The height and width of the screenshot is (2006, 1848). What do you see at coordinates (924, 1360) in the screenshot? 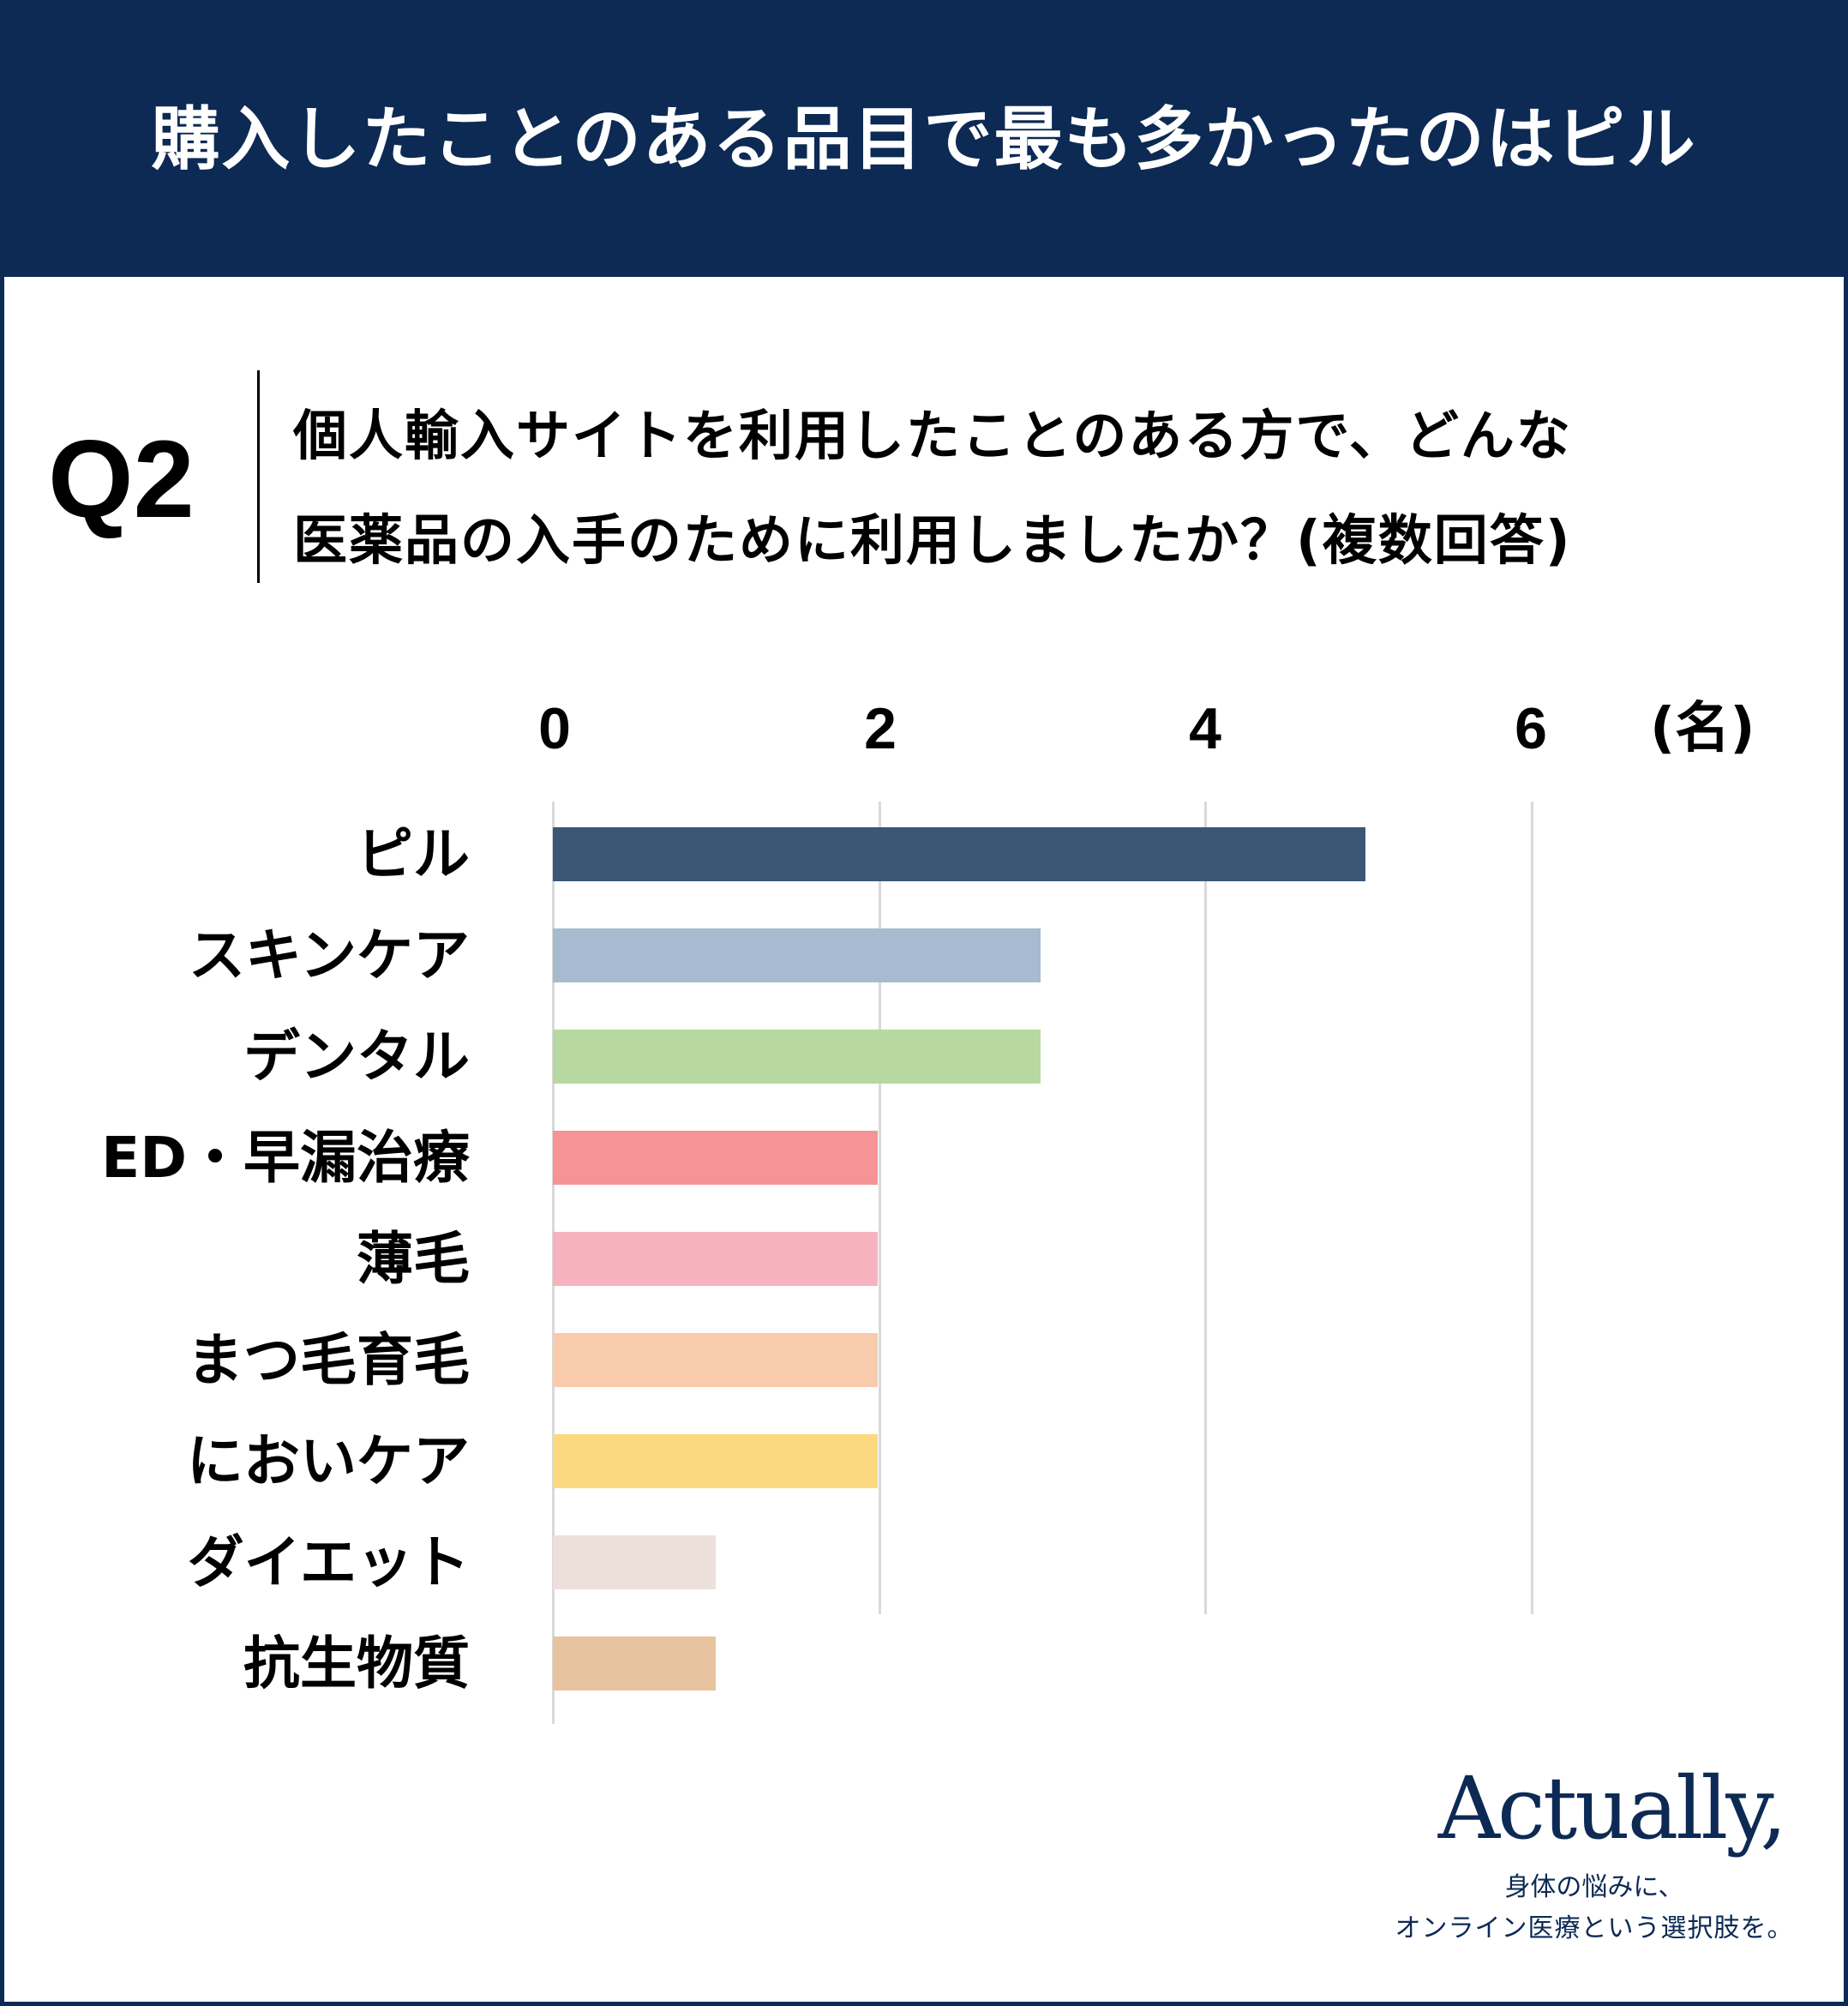
I see `bar-row: まつ毛育毛` at bounding box center [924, 1360].